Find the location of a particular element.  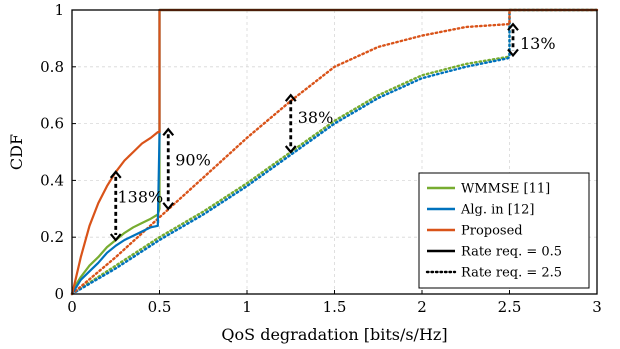

x-tick-label: 1 is located at coordinates (247, 307).